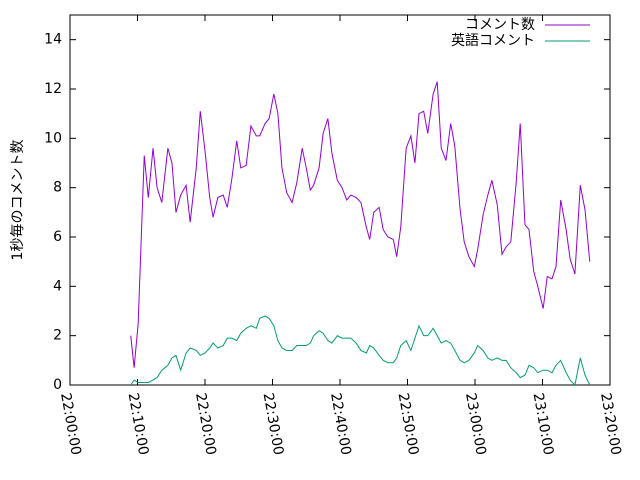 Image resolution: width=640 pixels, height=480 pixels. I want to click on x-tick-label: 22:30:00, so click(273, 424).